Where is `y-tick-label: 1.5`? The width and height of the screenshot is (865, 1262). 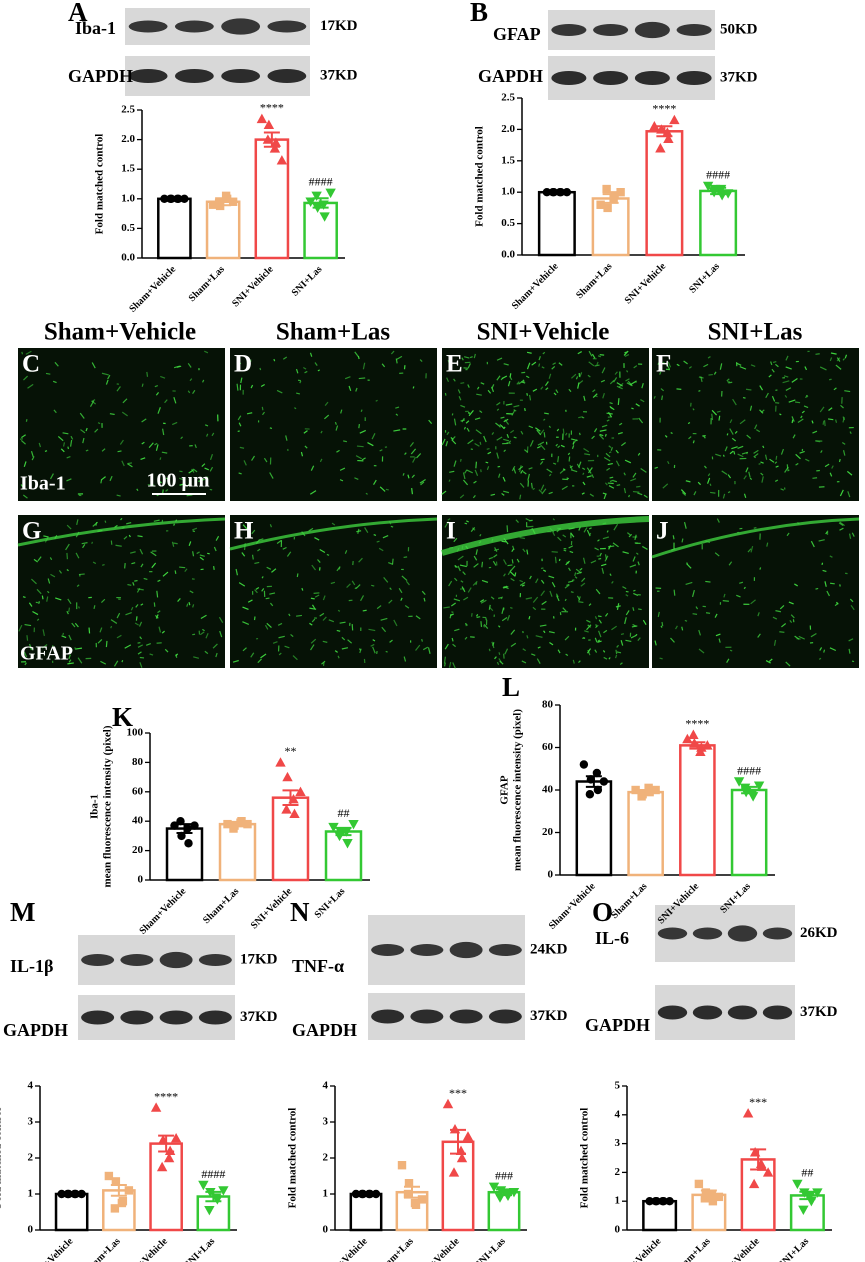
y-tick-label: 1.5 is located at coordinates (508, 160).